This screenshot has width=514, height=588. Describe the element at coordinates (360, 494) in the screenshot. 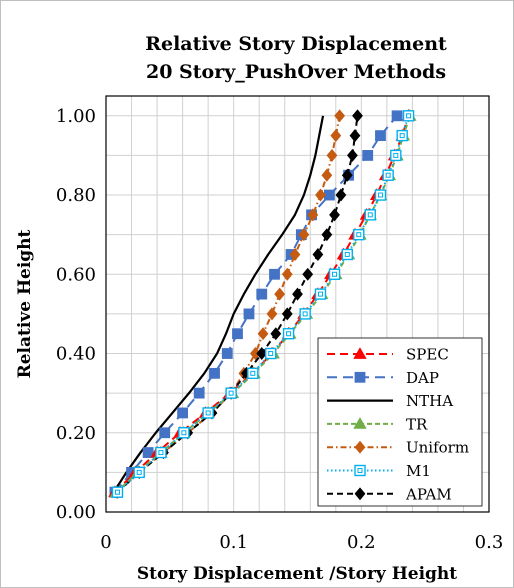

I see `legend-marker-apam` at that location.